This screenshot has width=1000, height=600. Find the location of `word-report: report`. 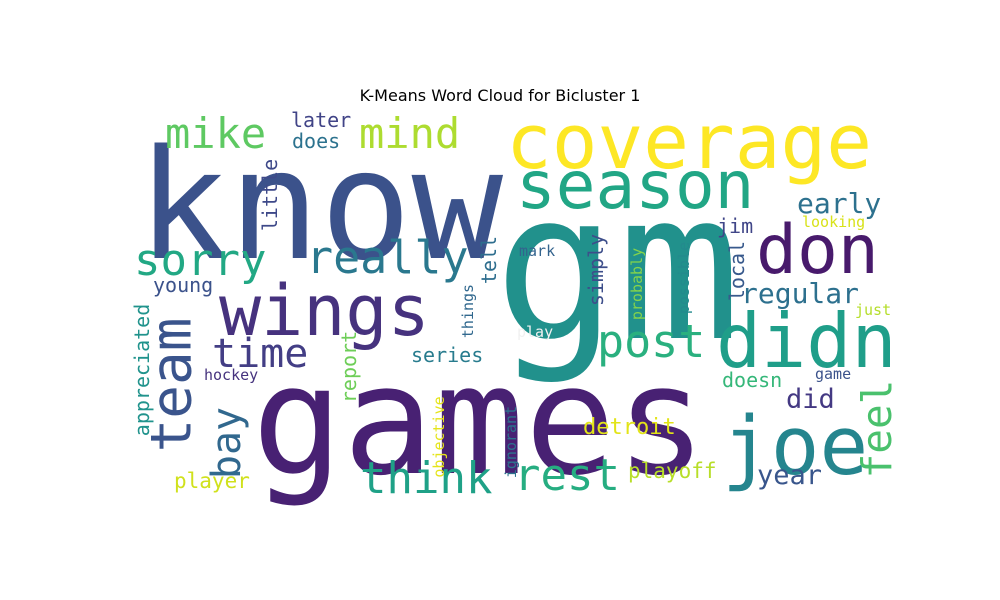

word-report: report is located at coordinates (349, 367).